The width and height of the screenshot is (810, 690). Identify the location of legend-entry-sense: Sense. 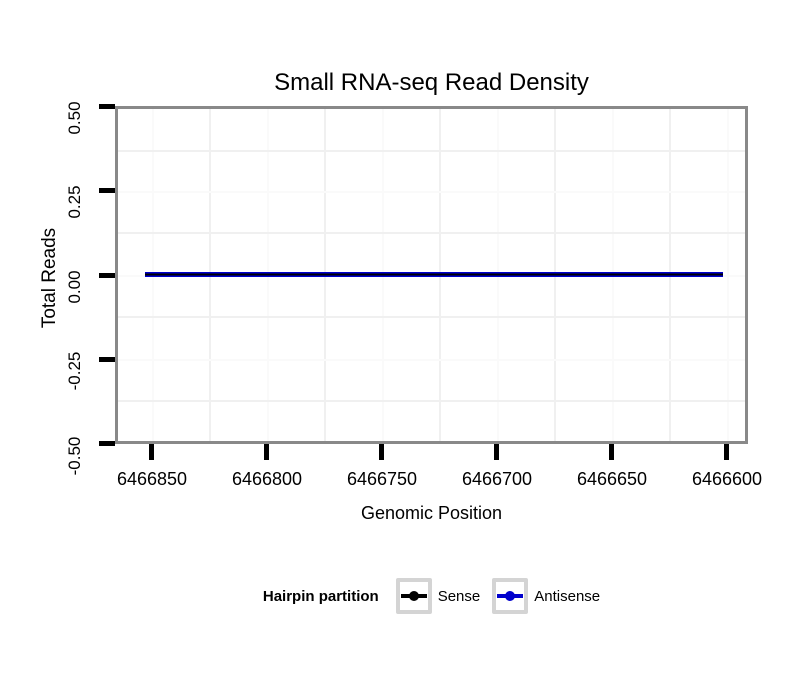
(438, 596).